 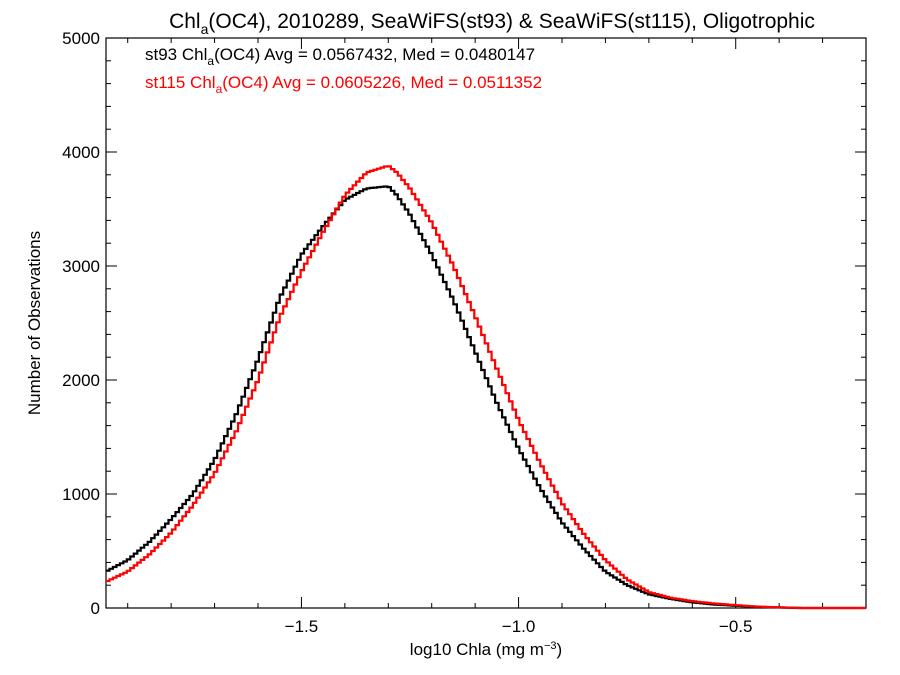 I want to click on annotation-prefix: st115 Chl, so click(x=180, y=82).